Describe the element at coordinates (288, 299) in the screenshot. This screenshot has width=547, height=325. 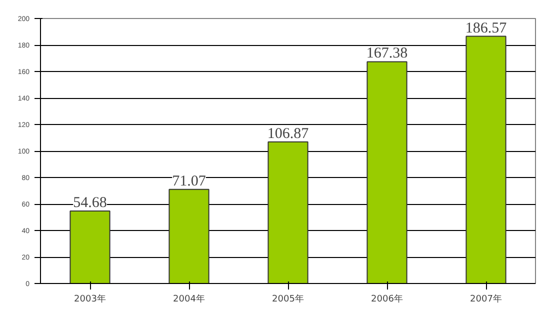
I see `x-tick-label: 2005年` at that location.